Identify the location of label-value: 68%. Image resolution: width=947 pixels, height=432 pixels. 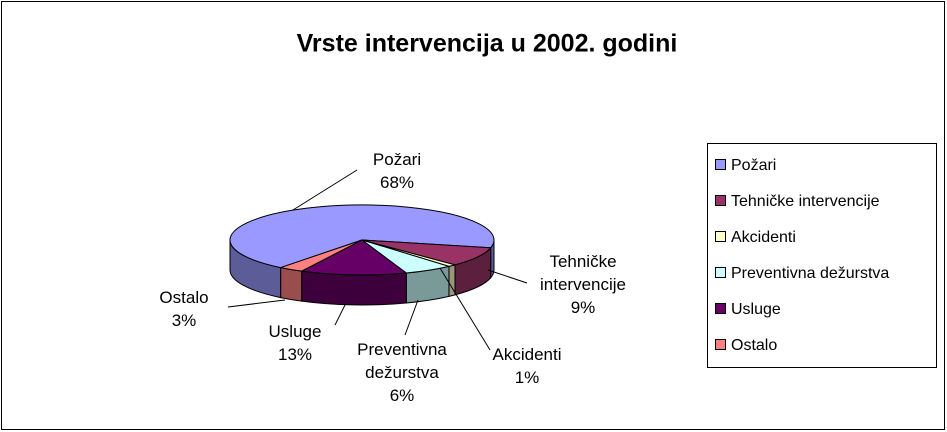
(397, 182).